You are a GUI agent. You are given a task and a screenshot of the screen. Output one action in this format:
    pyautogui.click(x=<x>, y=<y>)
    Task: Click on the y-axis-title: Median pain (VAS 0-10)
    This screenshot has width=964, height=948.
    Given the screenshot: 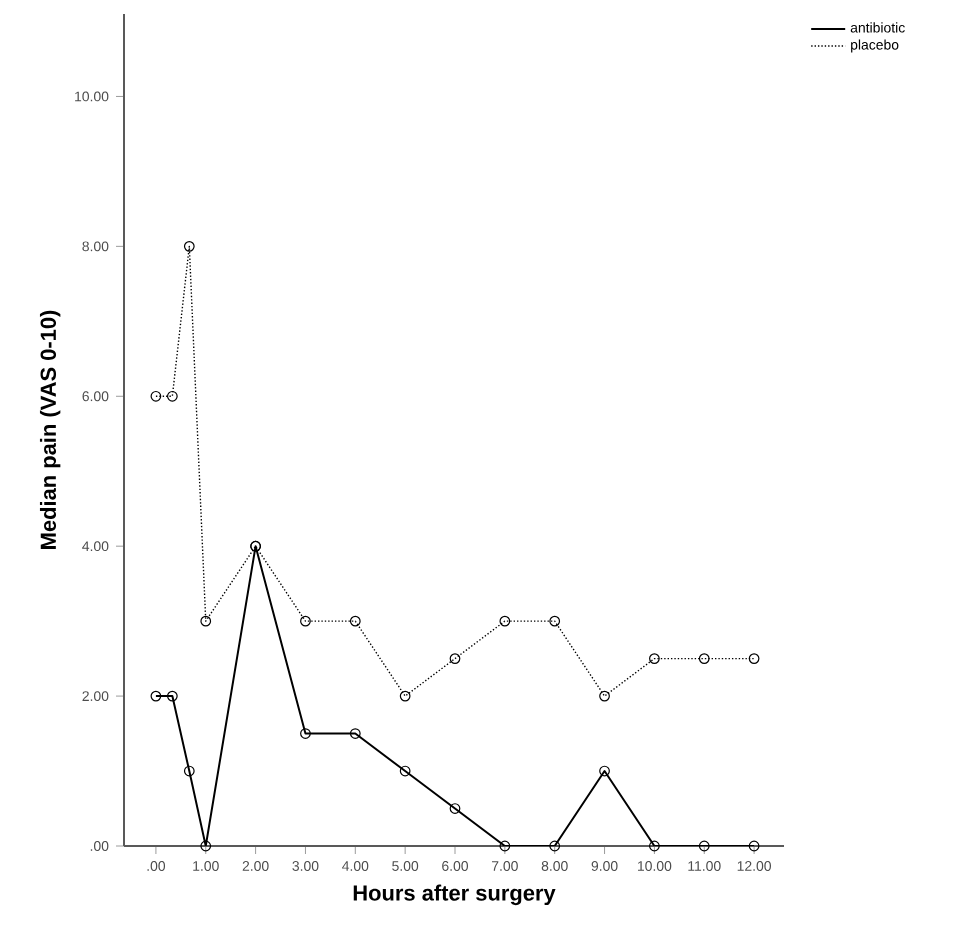 What is the action you would take?
    pyautogui.click(x=50, y=429)
    